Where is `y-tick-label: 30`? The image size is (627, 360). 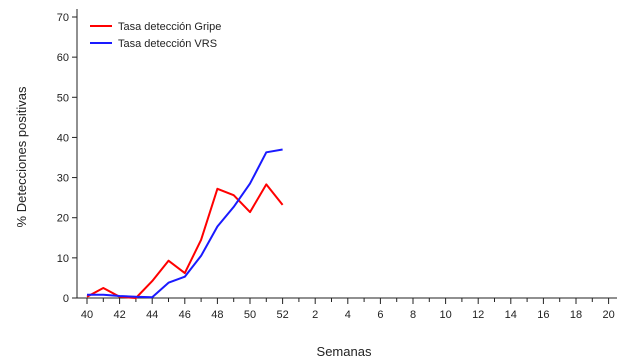
y-tick-label: 30 is located at coordinates (63, 179).